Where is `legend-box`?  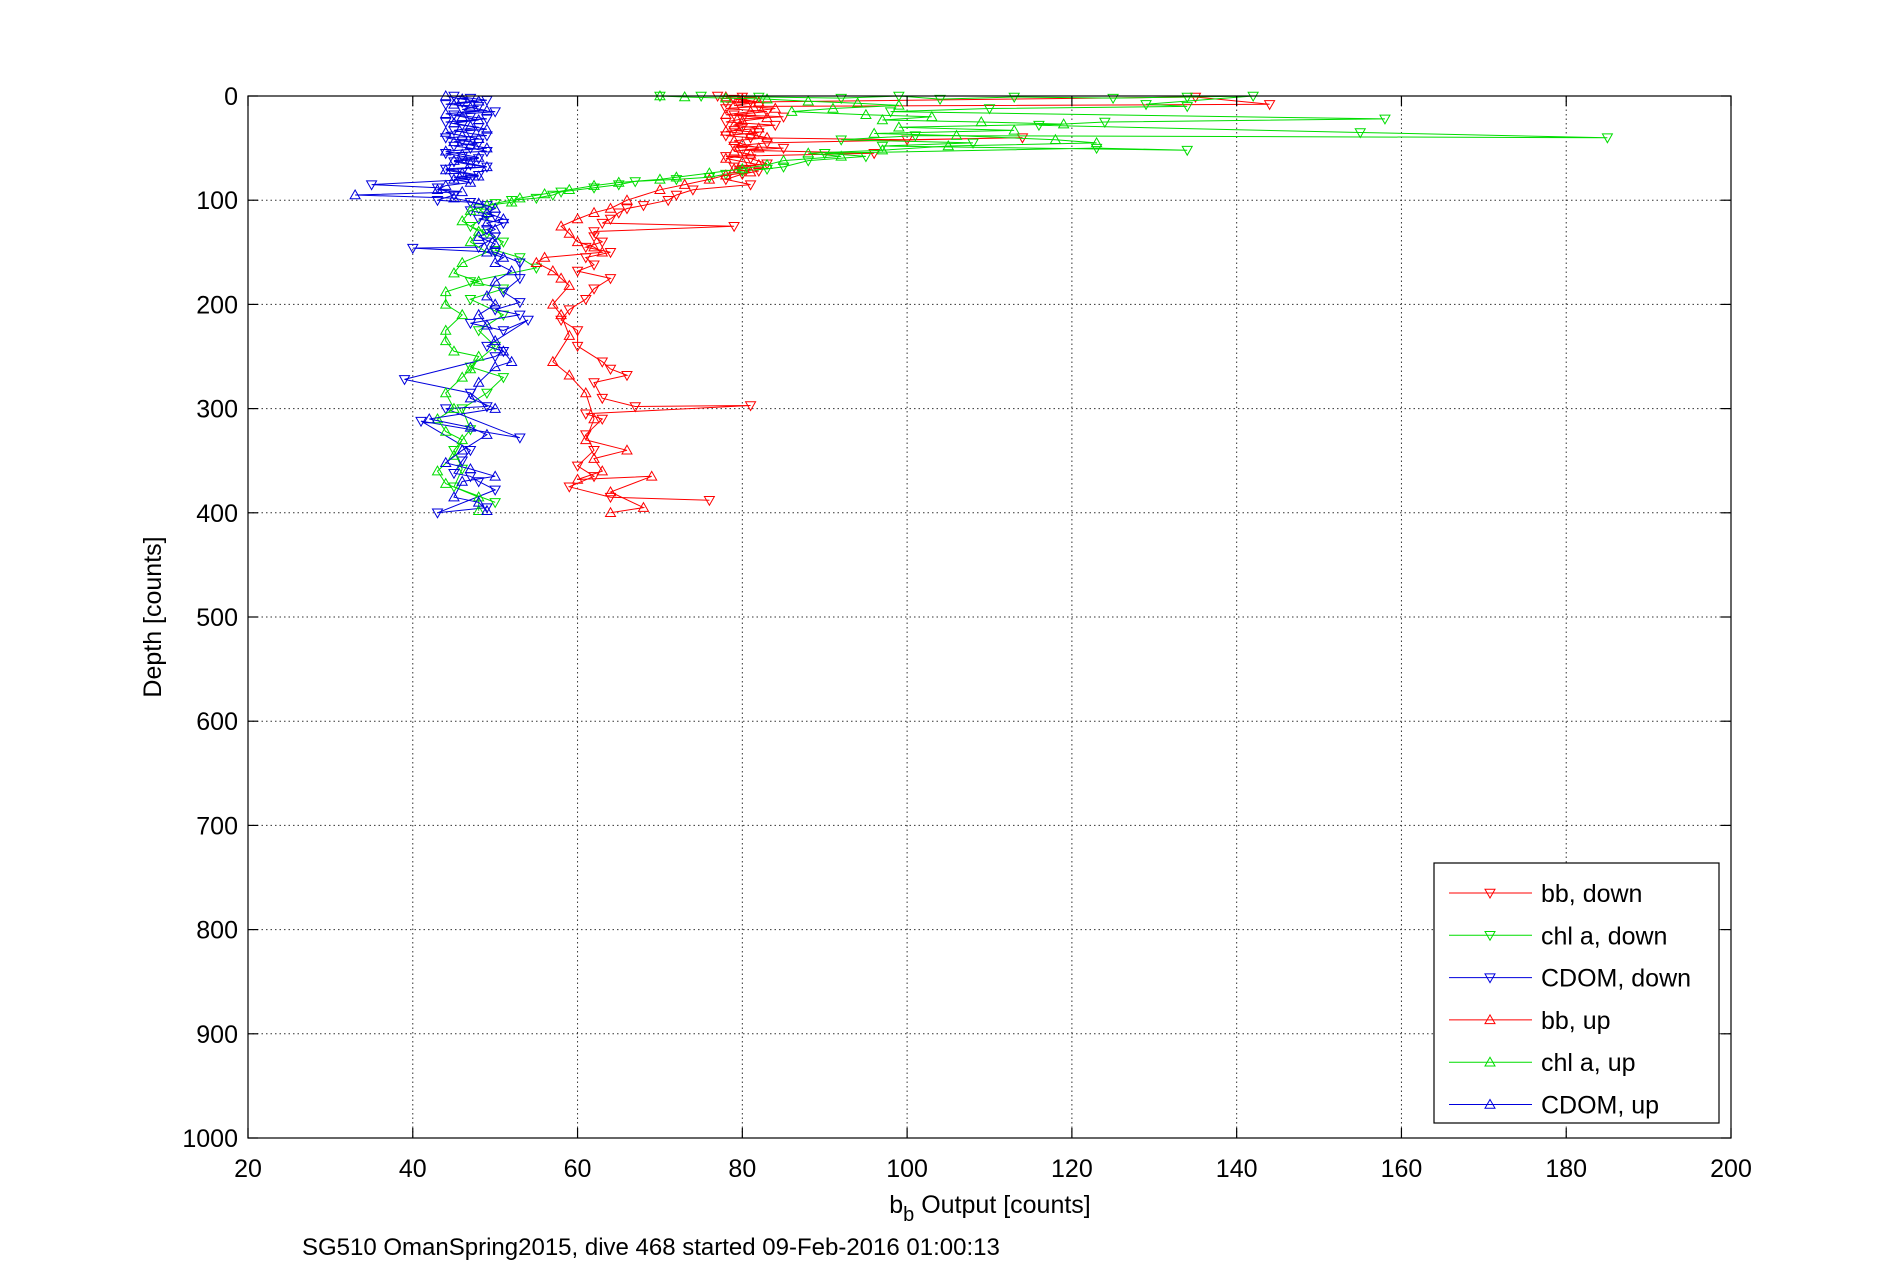
legend-box is located at coordinates (1576, 993).